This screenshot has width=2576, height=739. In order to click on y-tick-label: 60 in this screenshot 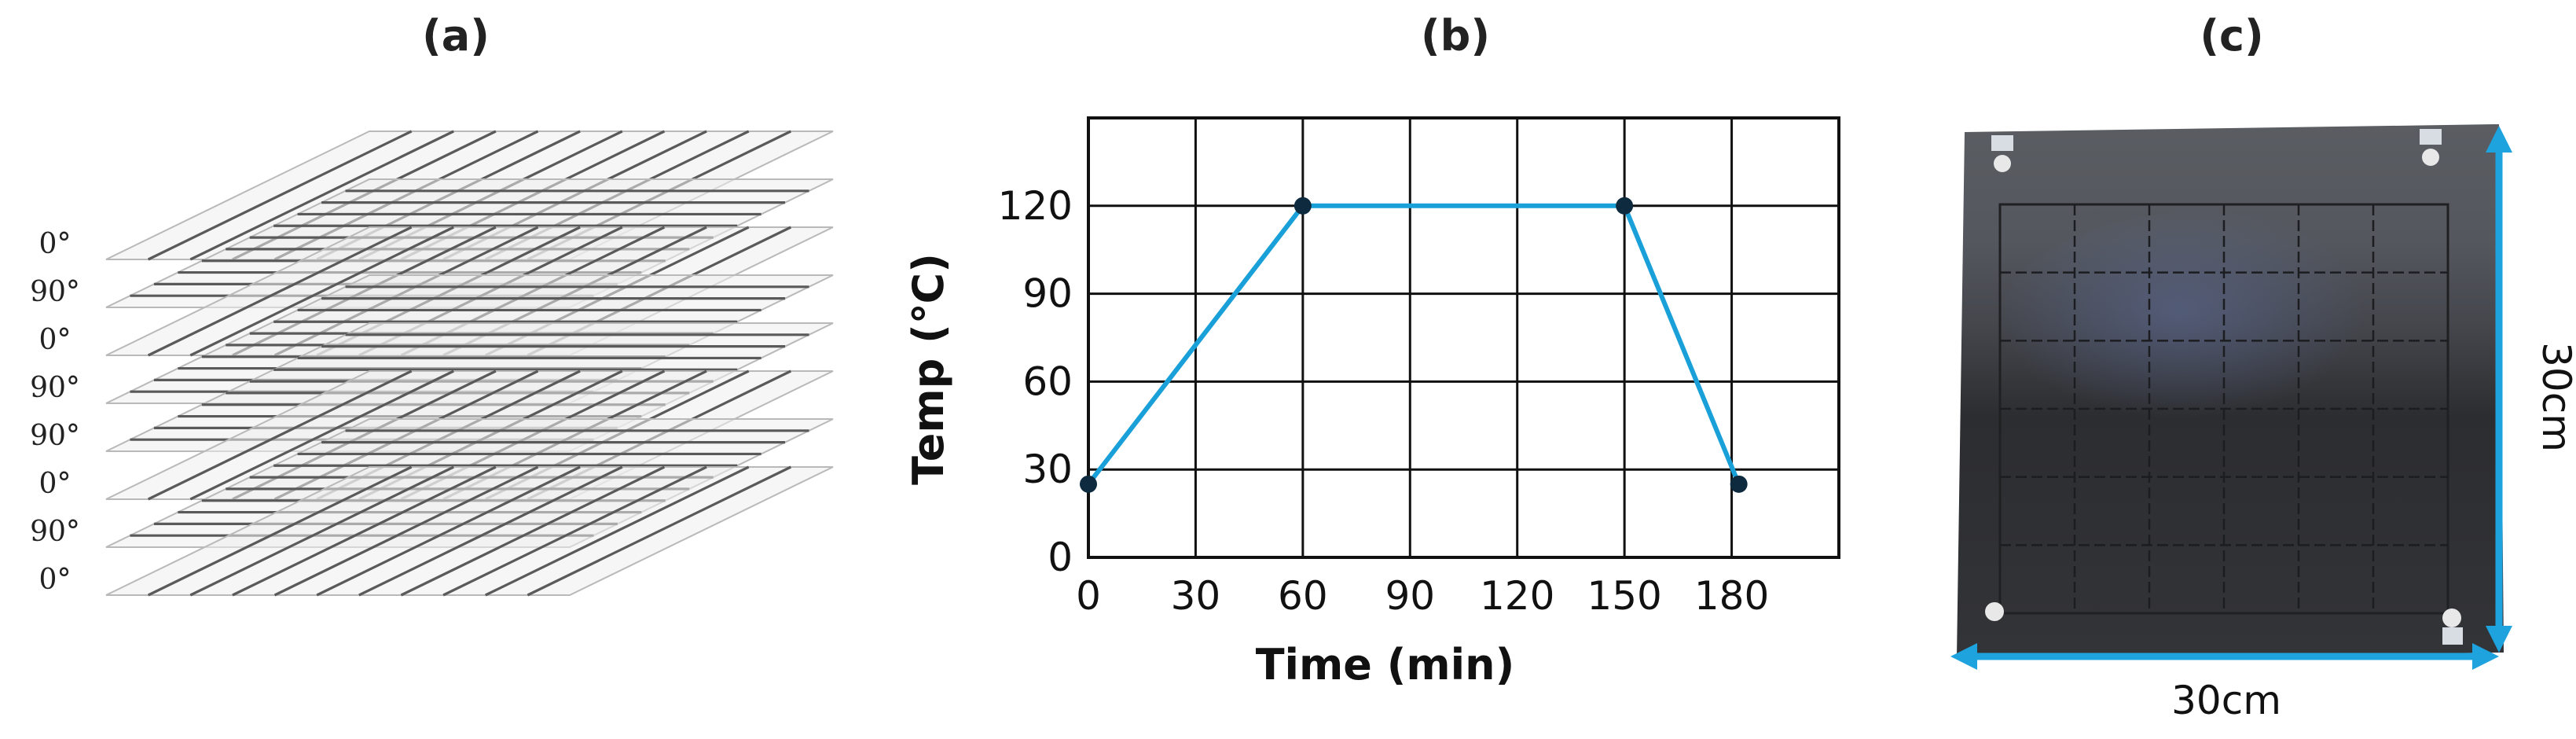, I will do `click(1047, 381)`.